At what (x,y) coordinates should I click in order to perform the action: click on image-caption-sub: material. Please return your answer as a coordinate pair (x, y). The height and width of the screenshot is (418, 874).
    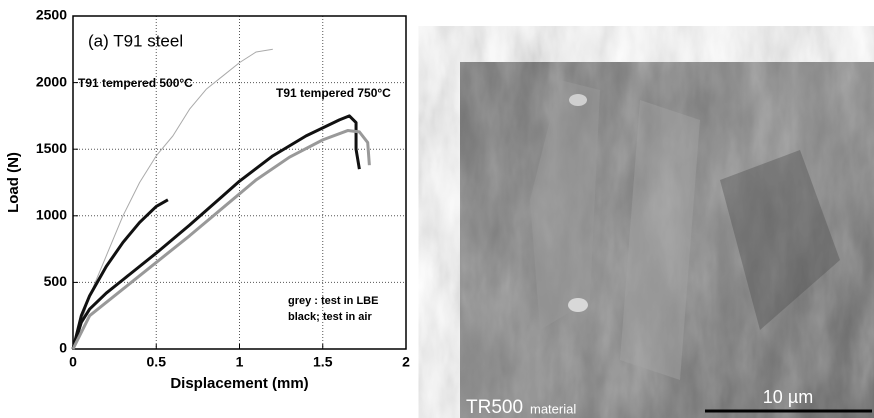
    Looking at the image, I should click on (553, 408).